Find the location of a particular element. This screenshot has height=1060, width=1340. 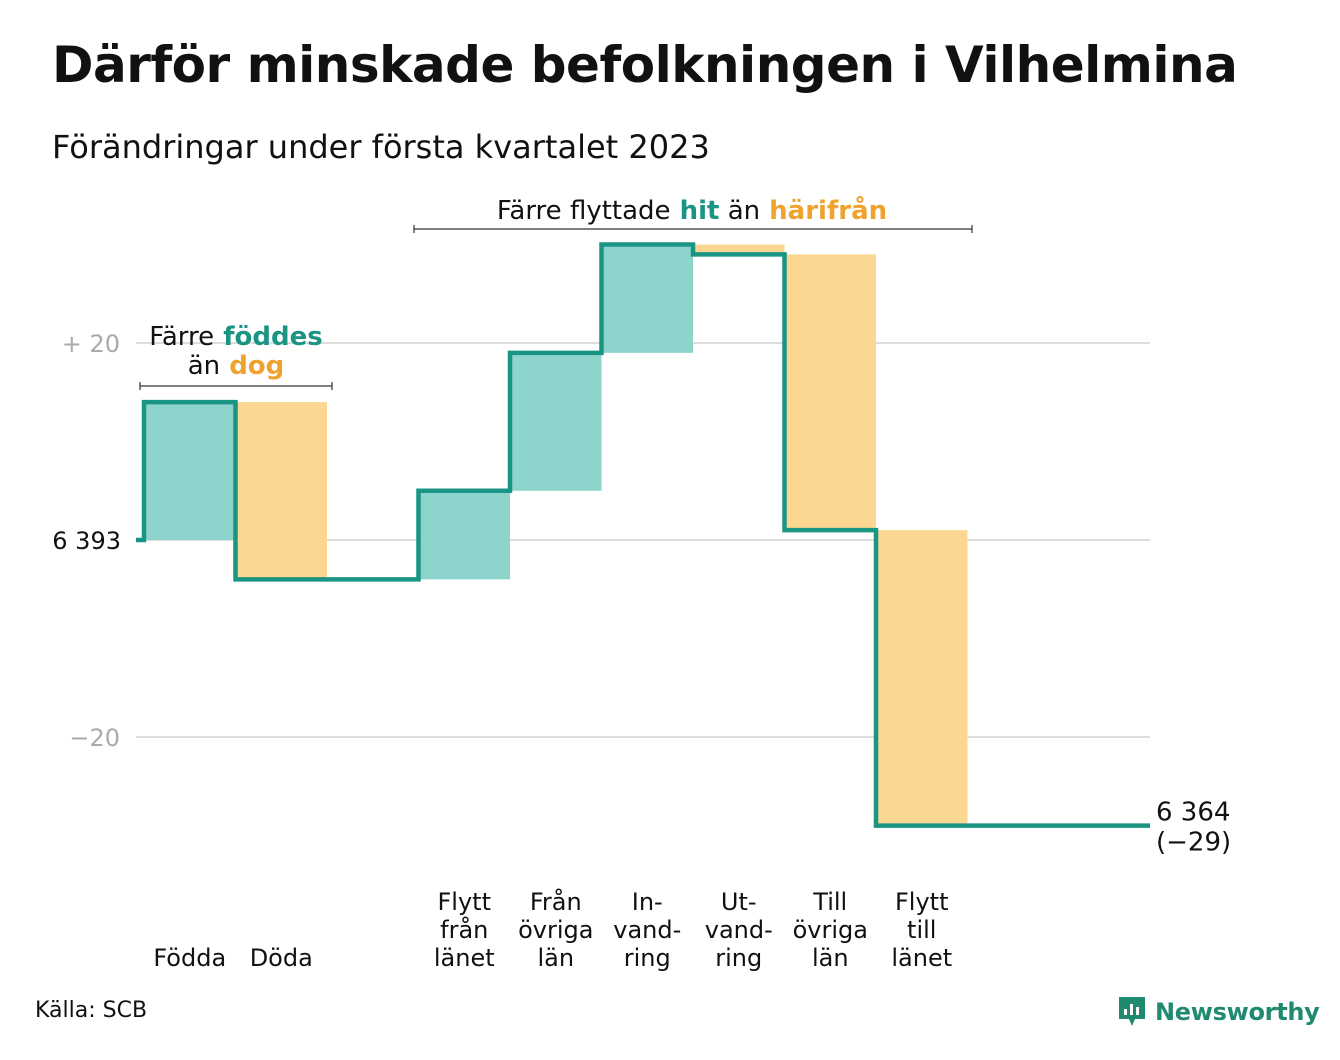

waterfall-bar-utvandring is located at coordinates (739, 249).